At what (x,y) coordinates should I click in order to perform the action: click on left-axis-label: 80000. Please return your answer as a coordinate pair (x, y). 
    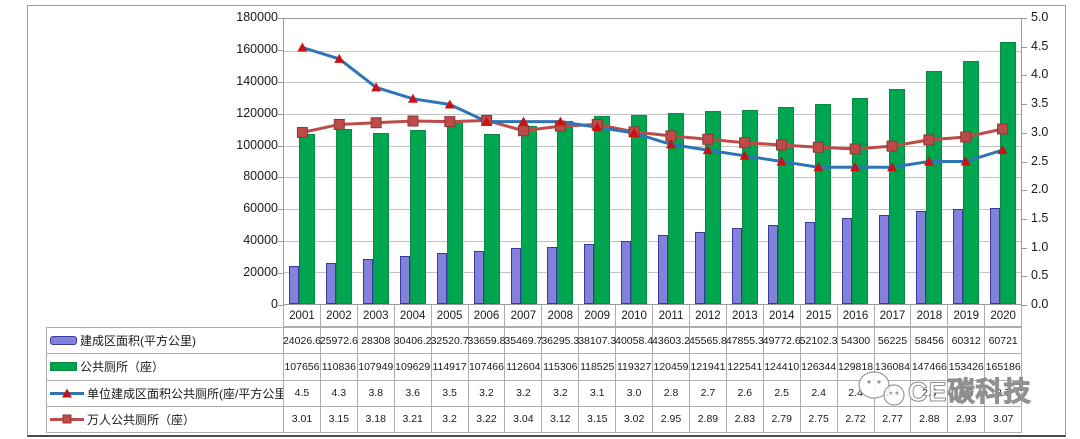
    Looking at the image, I should click on (260, 176).